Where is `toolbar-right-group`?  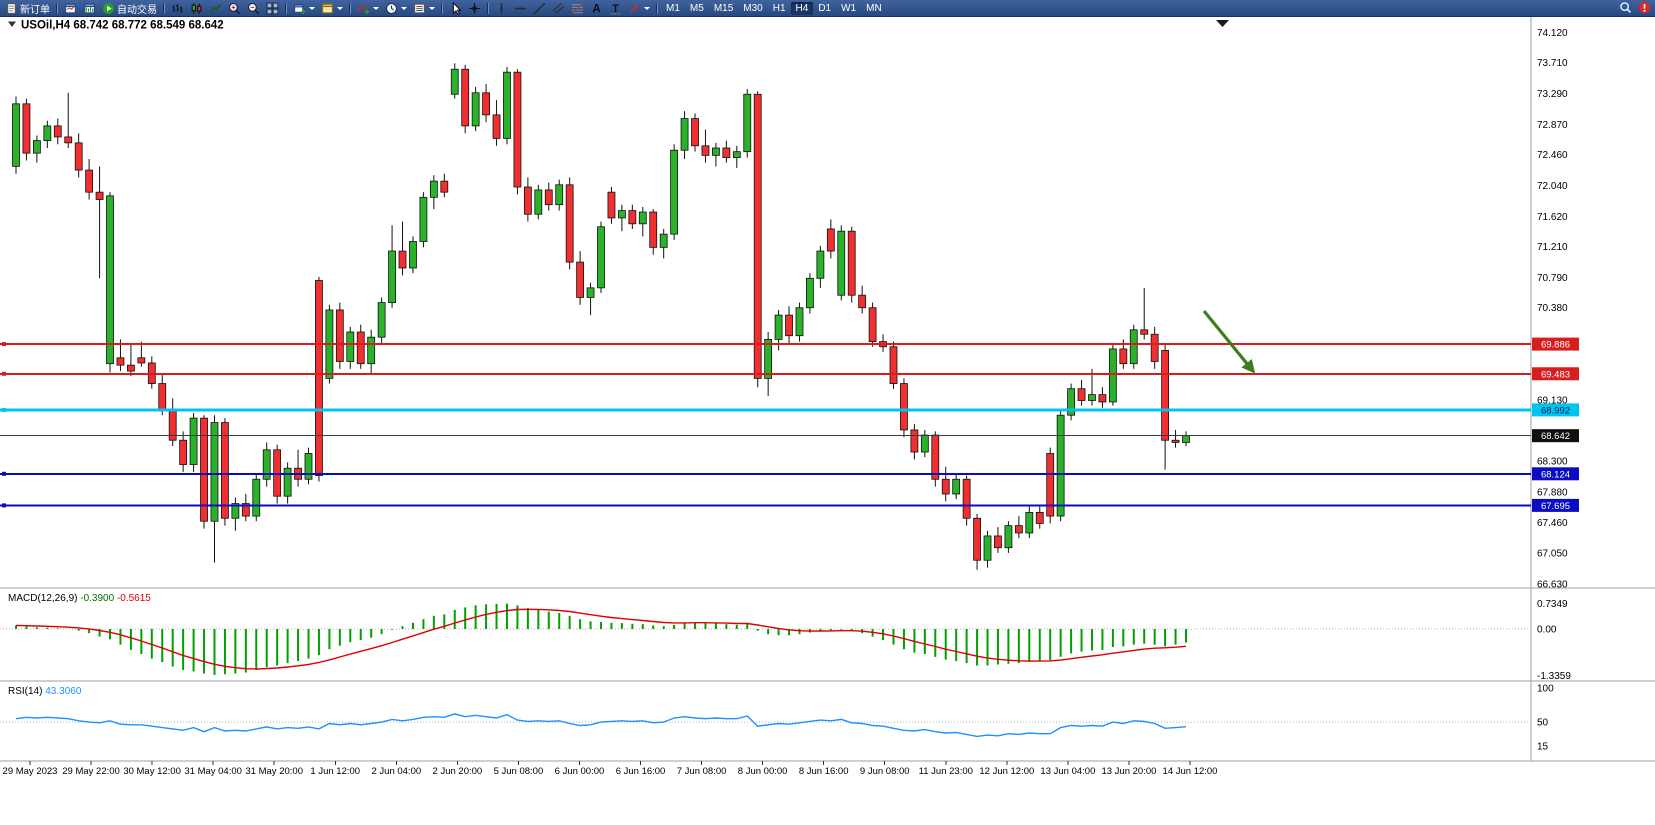 toolbar-right-group is located at coordinates (1635, 7).